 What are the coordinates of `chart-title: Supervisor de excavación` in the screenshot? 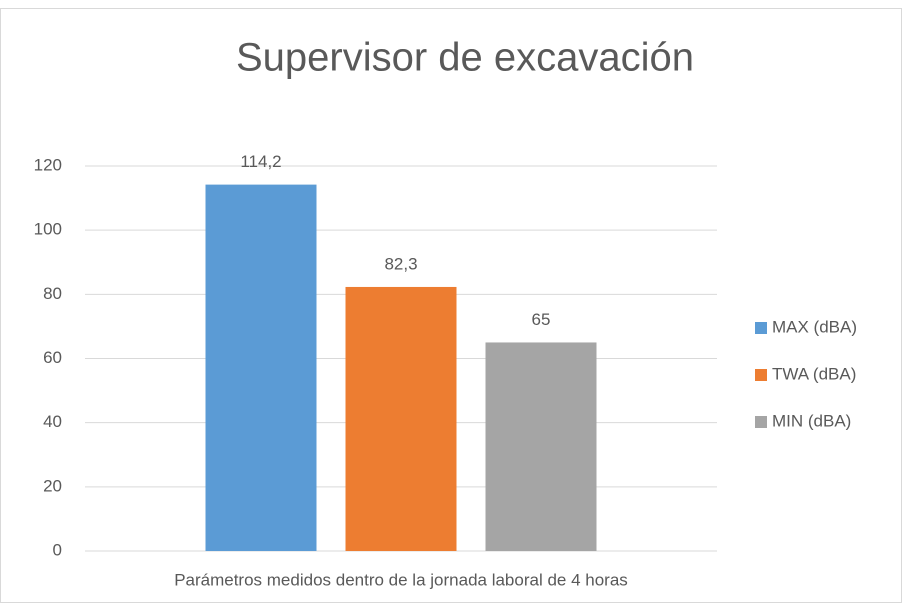 It's located at (465, 58).